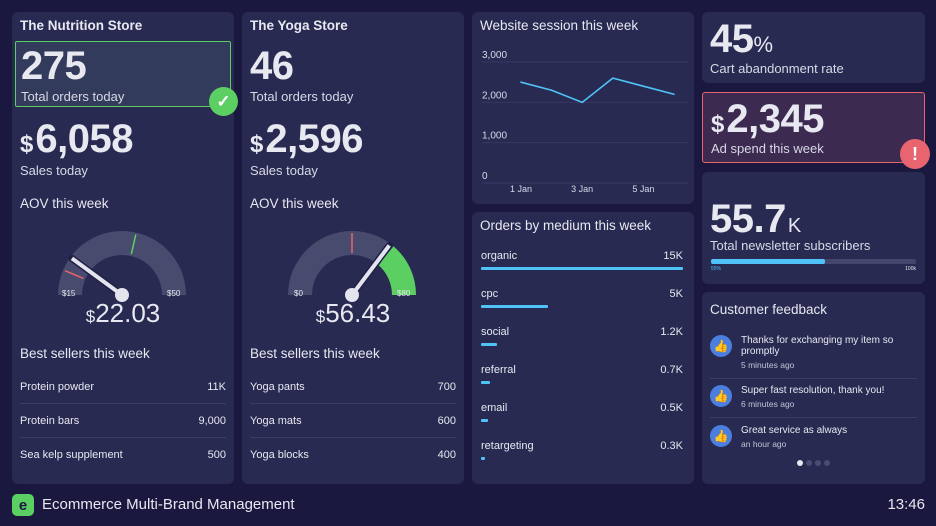 The height and width of the screenshot is (526, 936). Describe the element at coordinates (499, 256) in the screenshot. I see `medium-name: organic` at that location.